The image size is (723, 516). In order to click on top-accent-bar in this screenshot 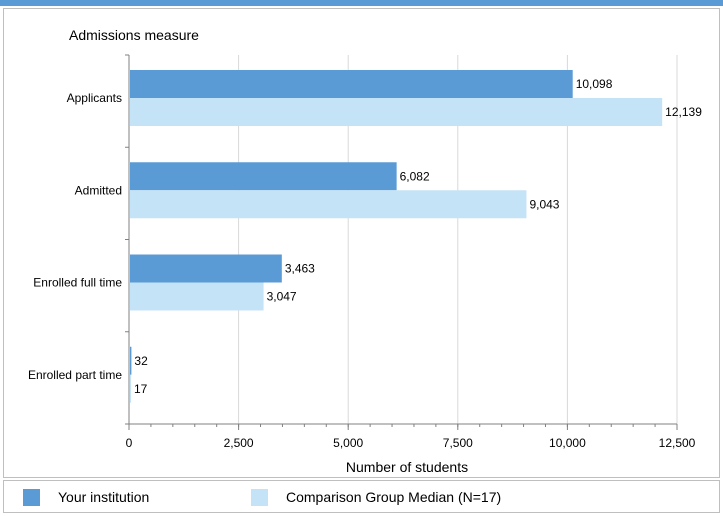, I will do `click(361, 3)`.